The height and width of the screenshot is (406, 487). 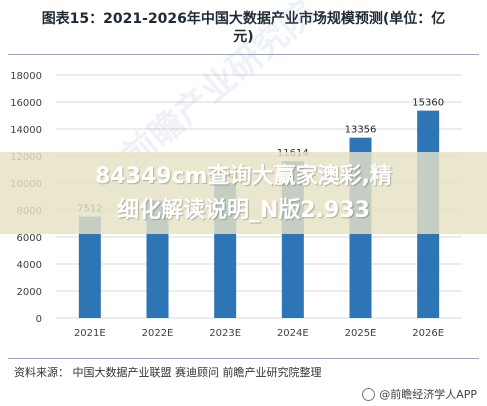 What do you see at coordinates (361, 333) in the screenshot?
I see `x-tick-label: 2025E` at bounding box center [361, 333].